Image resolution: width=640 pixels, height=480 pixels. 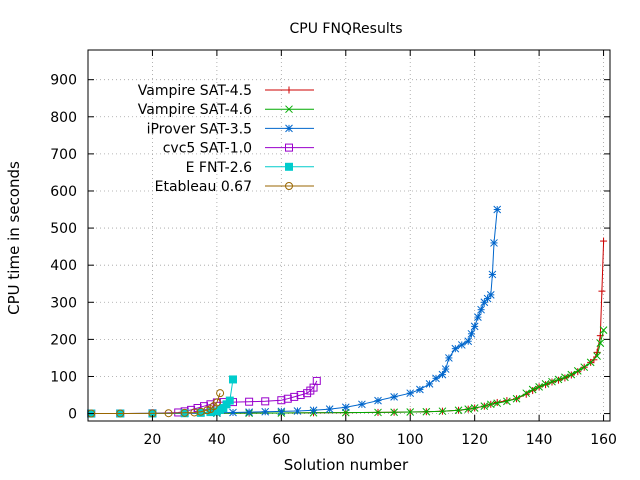 I want to click on legend-label: iProver SAT-3.5, so click(x=199, y=129).